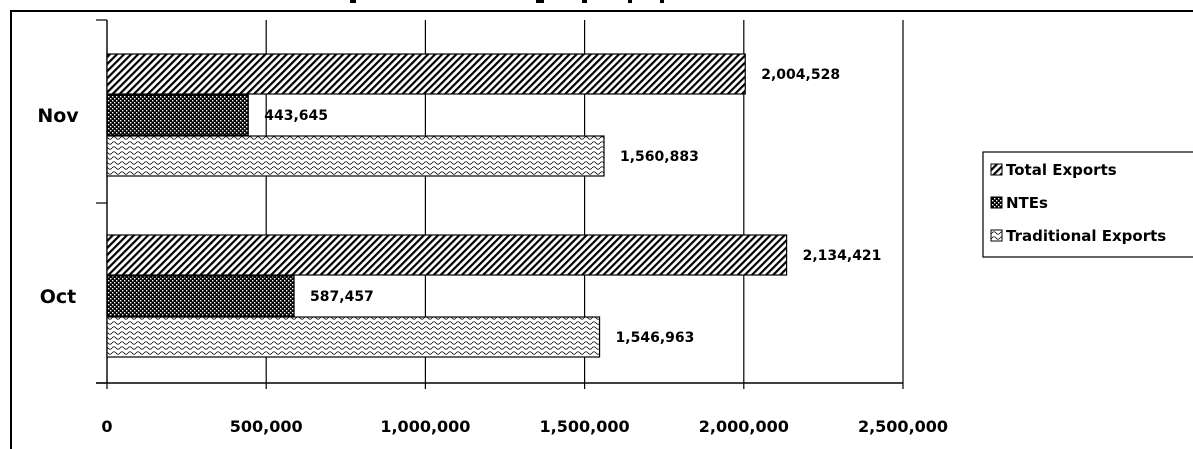 The width and height of the screenshot is (1193, 449). What do you see at coordinates (106, 426) in the screenshot?
I see `x-tick-label: 0` at bounding box center [106, 426].